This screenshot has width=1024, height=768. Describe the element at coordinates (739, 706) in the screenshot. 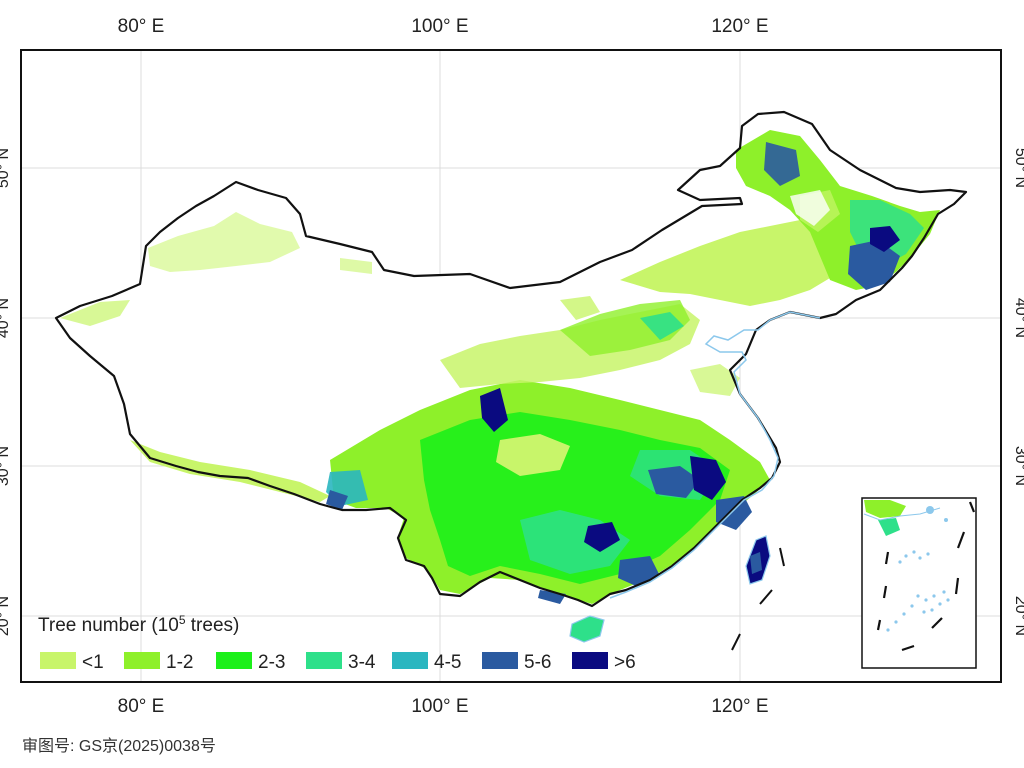

I see `lon-label-bottom-120: 120° E` at that location.